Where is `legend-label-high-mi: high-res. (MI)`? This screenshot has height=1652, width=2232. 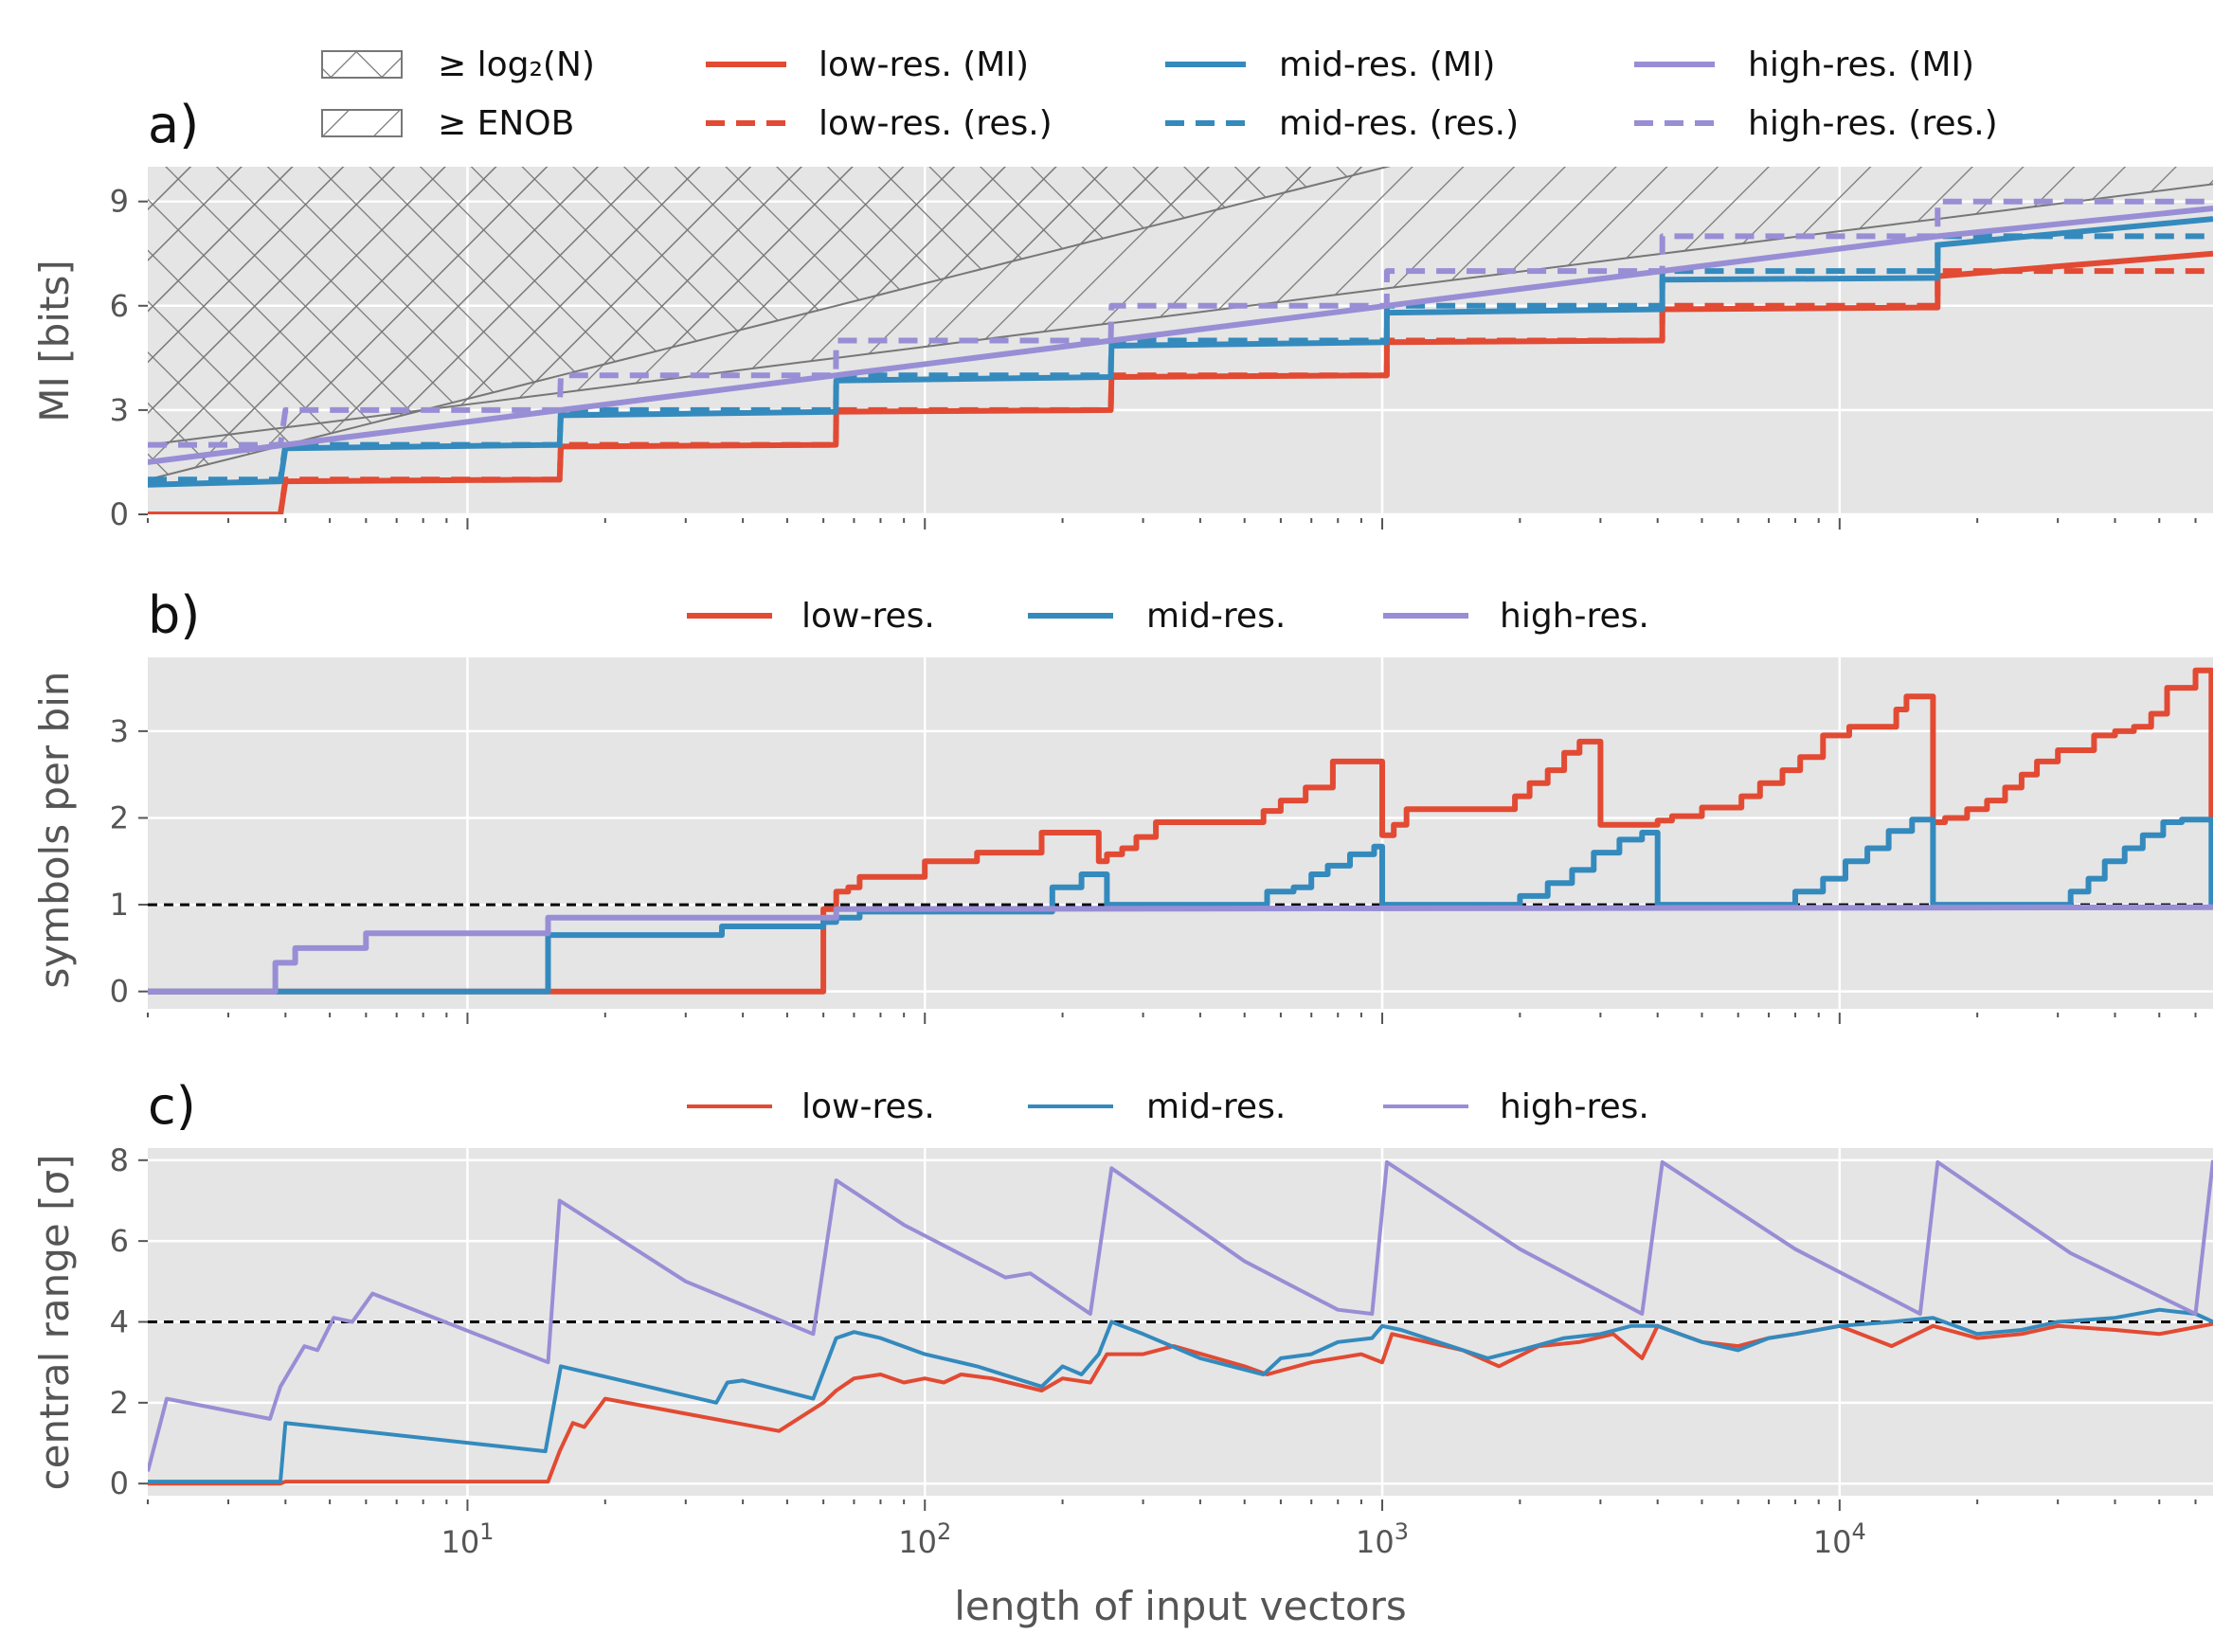
legend-label-high-mi: high-res. (MI) is located at coordinates (1861, 64).